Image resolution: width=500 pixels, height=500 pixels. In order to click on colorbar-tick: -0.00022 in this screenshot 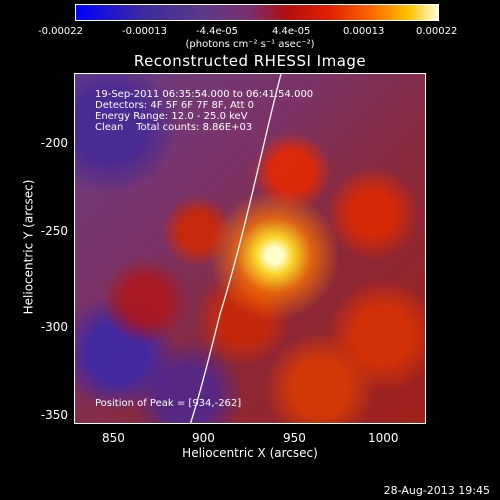, I will do `click(60, 31)`.